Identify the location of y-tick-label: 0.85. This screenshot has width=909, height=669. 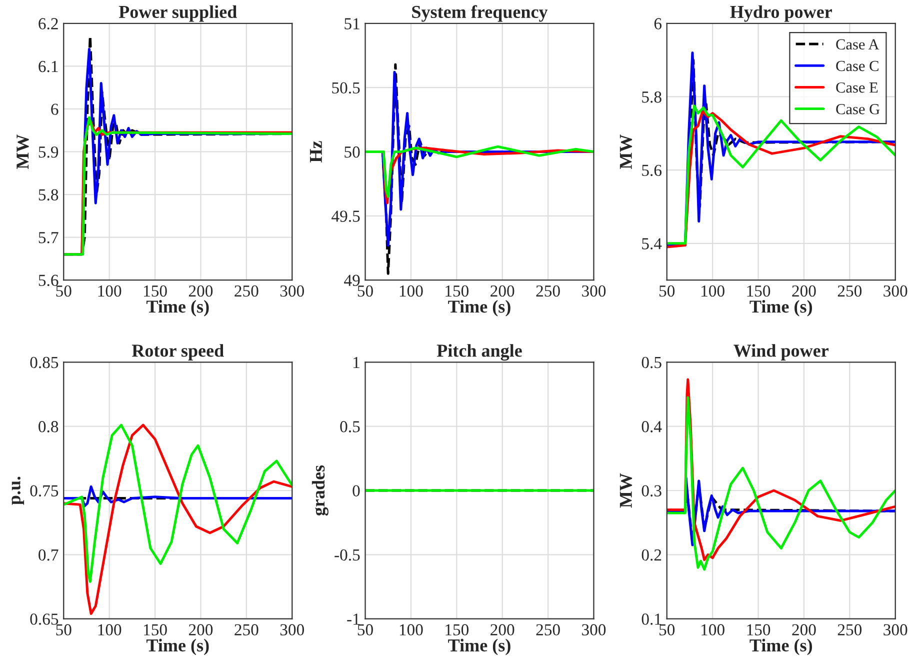
(44, 362).